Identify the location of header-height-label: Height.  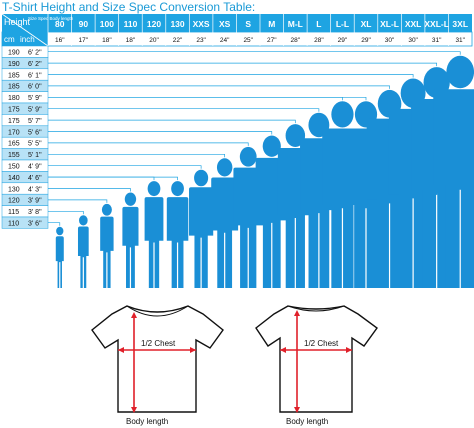
(17, 22).